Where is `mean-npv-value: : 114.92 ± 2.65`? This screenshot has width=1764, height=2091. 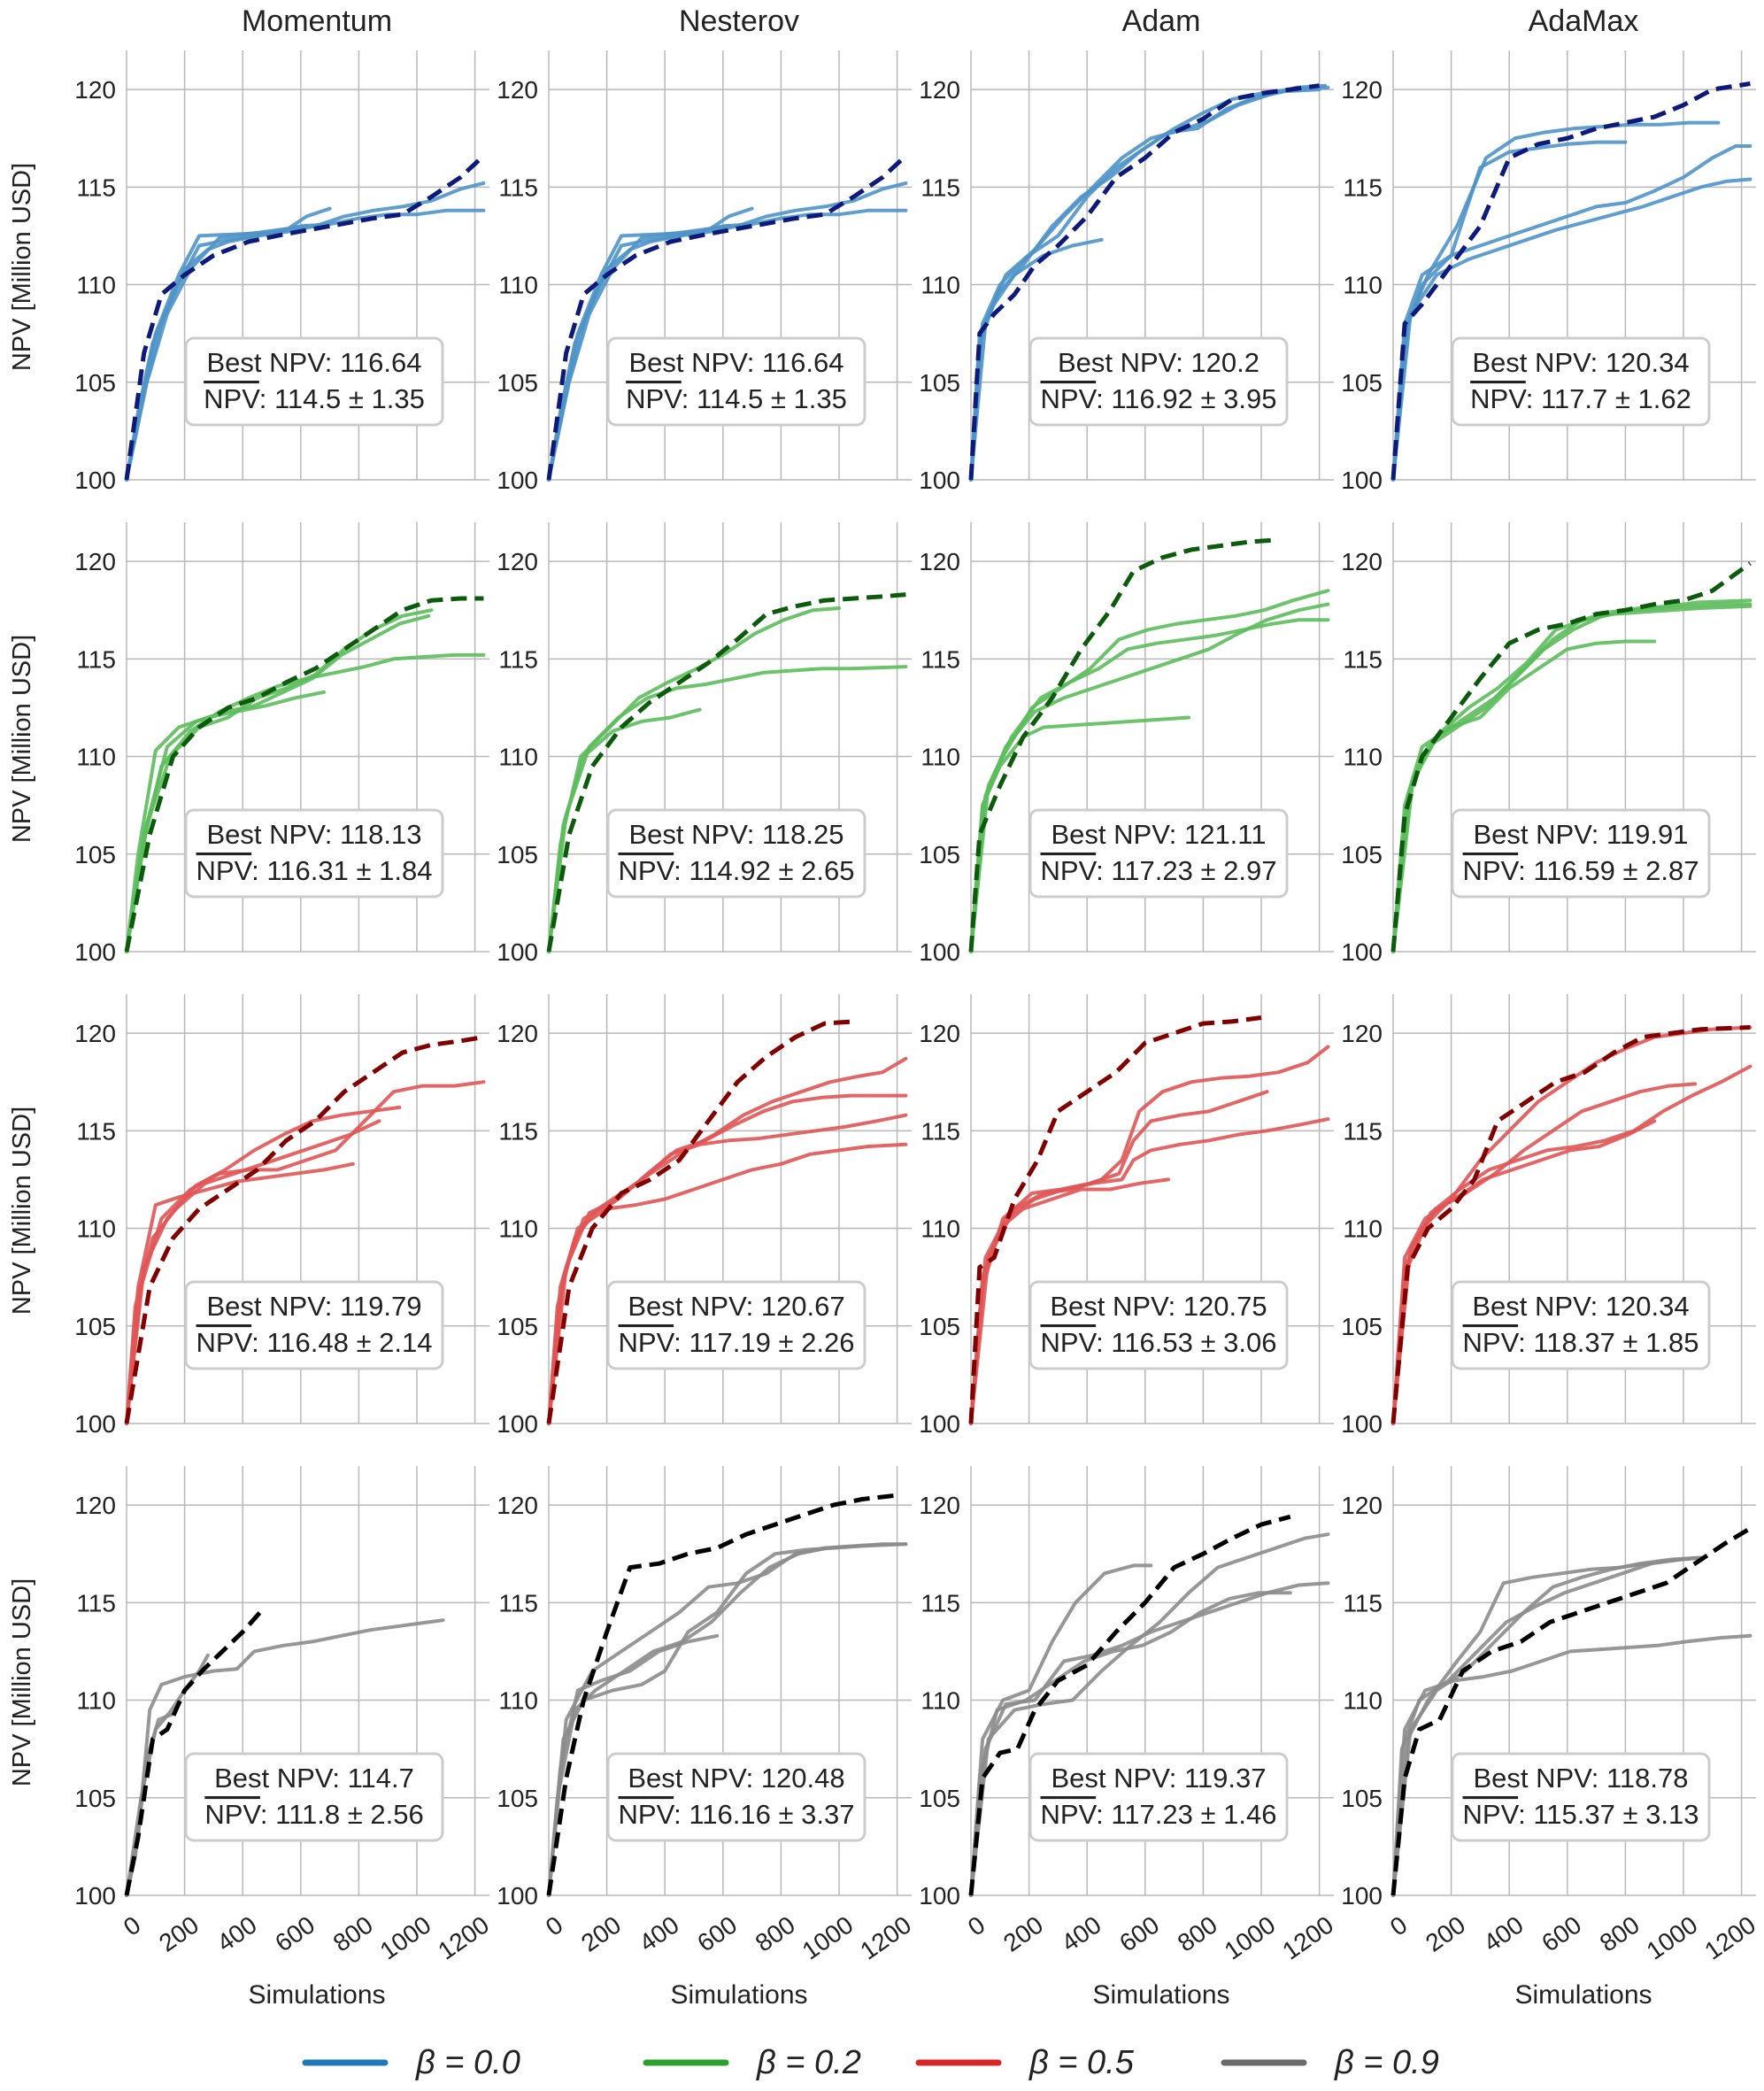 mean-npv-value: : 114.92 ± 2.65 is located at coordinates (764, 871).